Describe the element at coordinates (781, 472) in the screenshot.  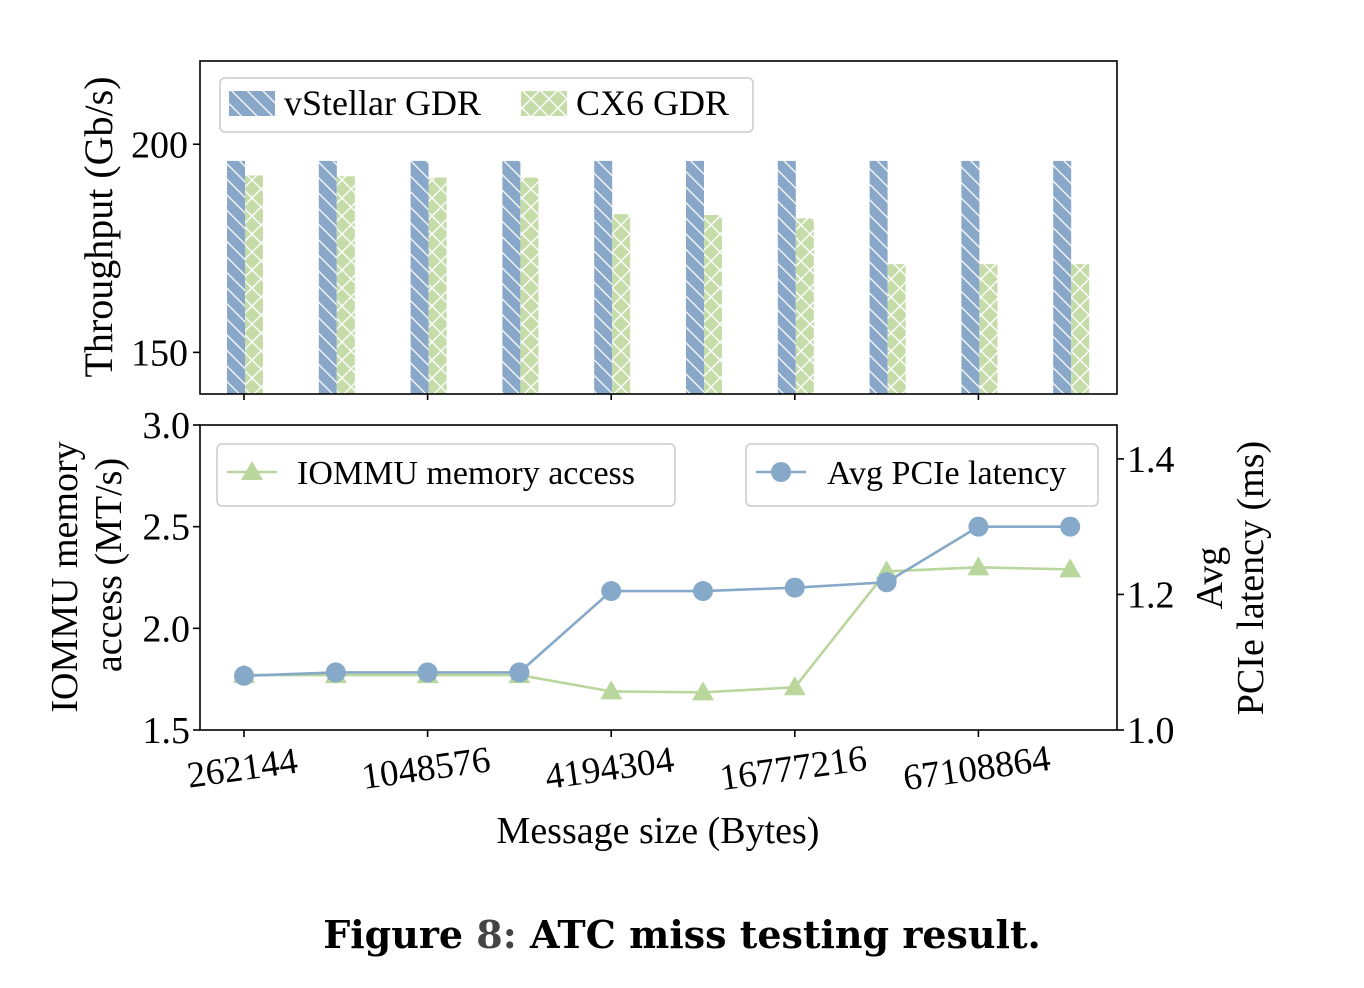
I see `legend-marker-pcie` at that location.